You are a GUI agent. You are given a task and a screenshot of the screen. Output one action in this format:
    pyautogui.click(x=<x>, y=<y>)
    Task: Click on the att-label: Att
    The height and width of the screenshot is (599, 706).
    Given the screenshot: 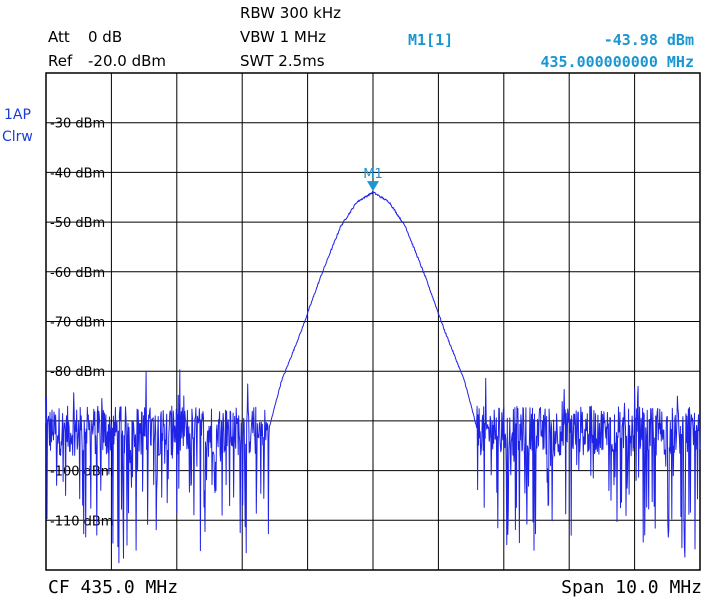 What is the action you would take?
    pyautogui.click(x=59, y=37)
    